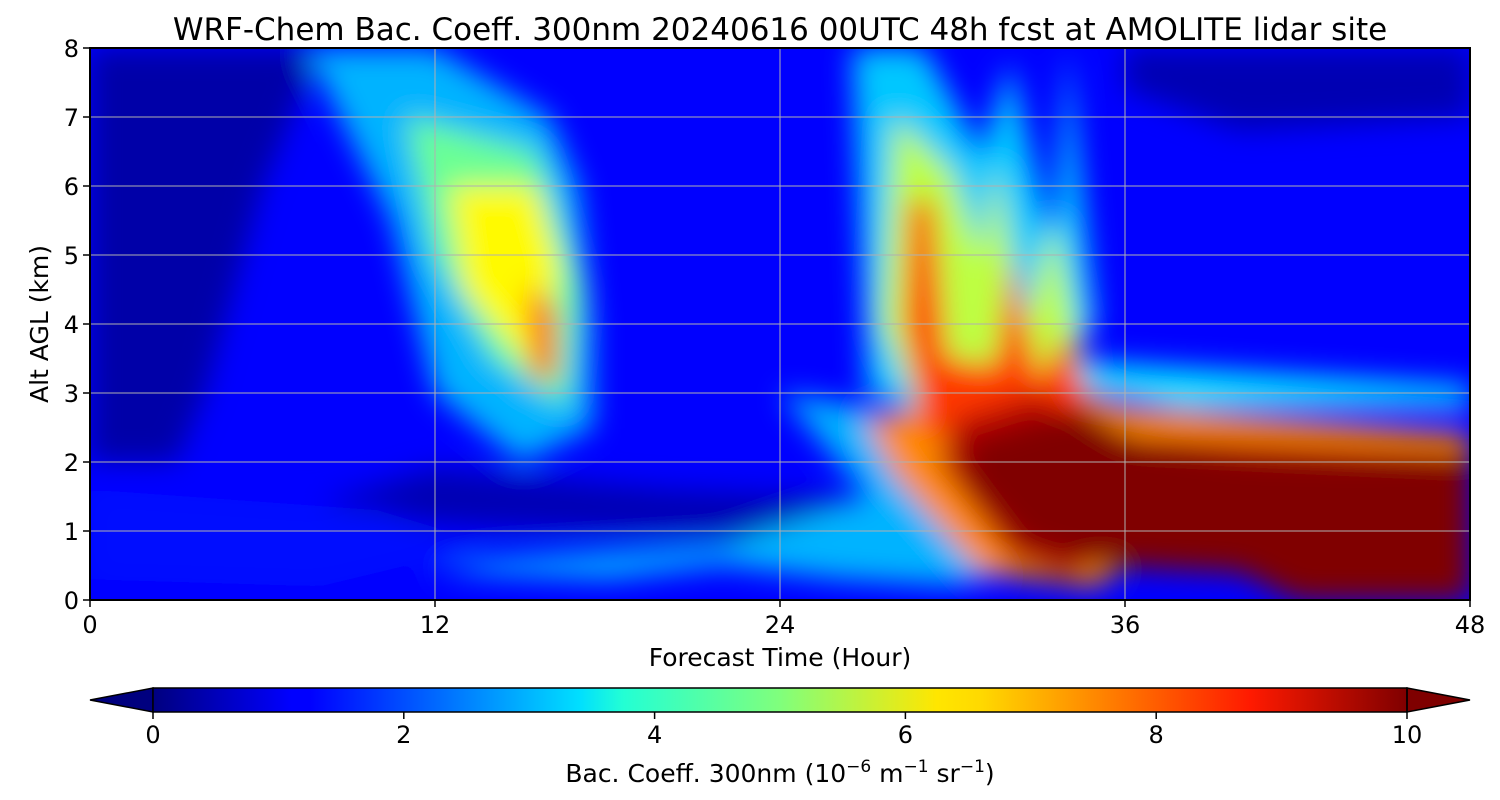 This screenshot has width=1500, height=800. What do you see at coordinates (780, 657) in the screenshot?
I see `x-axis-label: Forecast Time (Hour)` at bounding box center [780, 657].